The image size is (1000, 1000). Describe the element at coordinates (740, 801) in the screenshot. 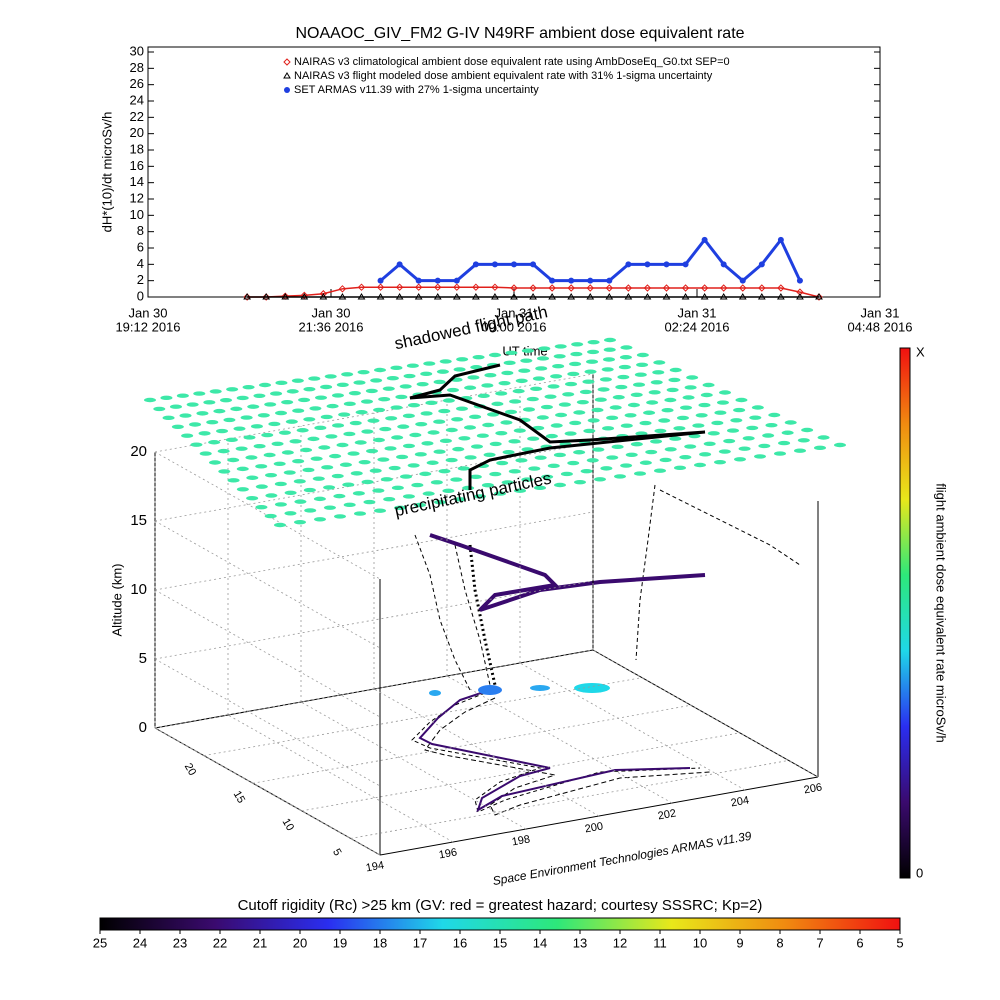

I see `x-tick-label: 204` at that location.